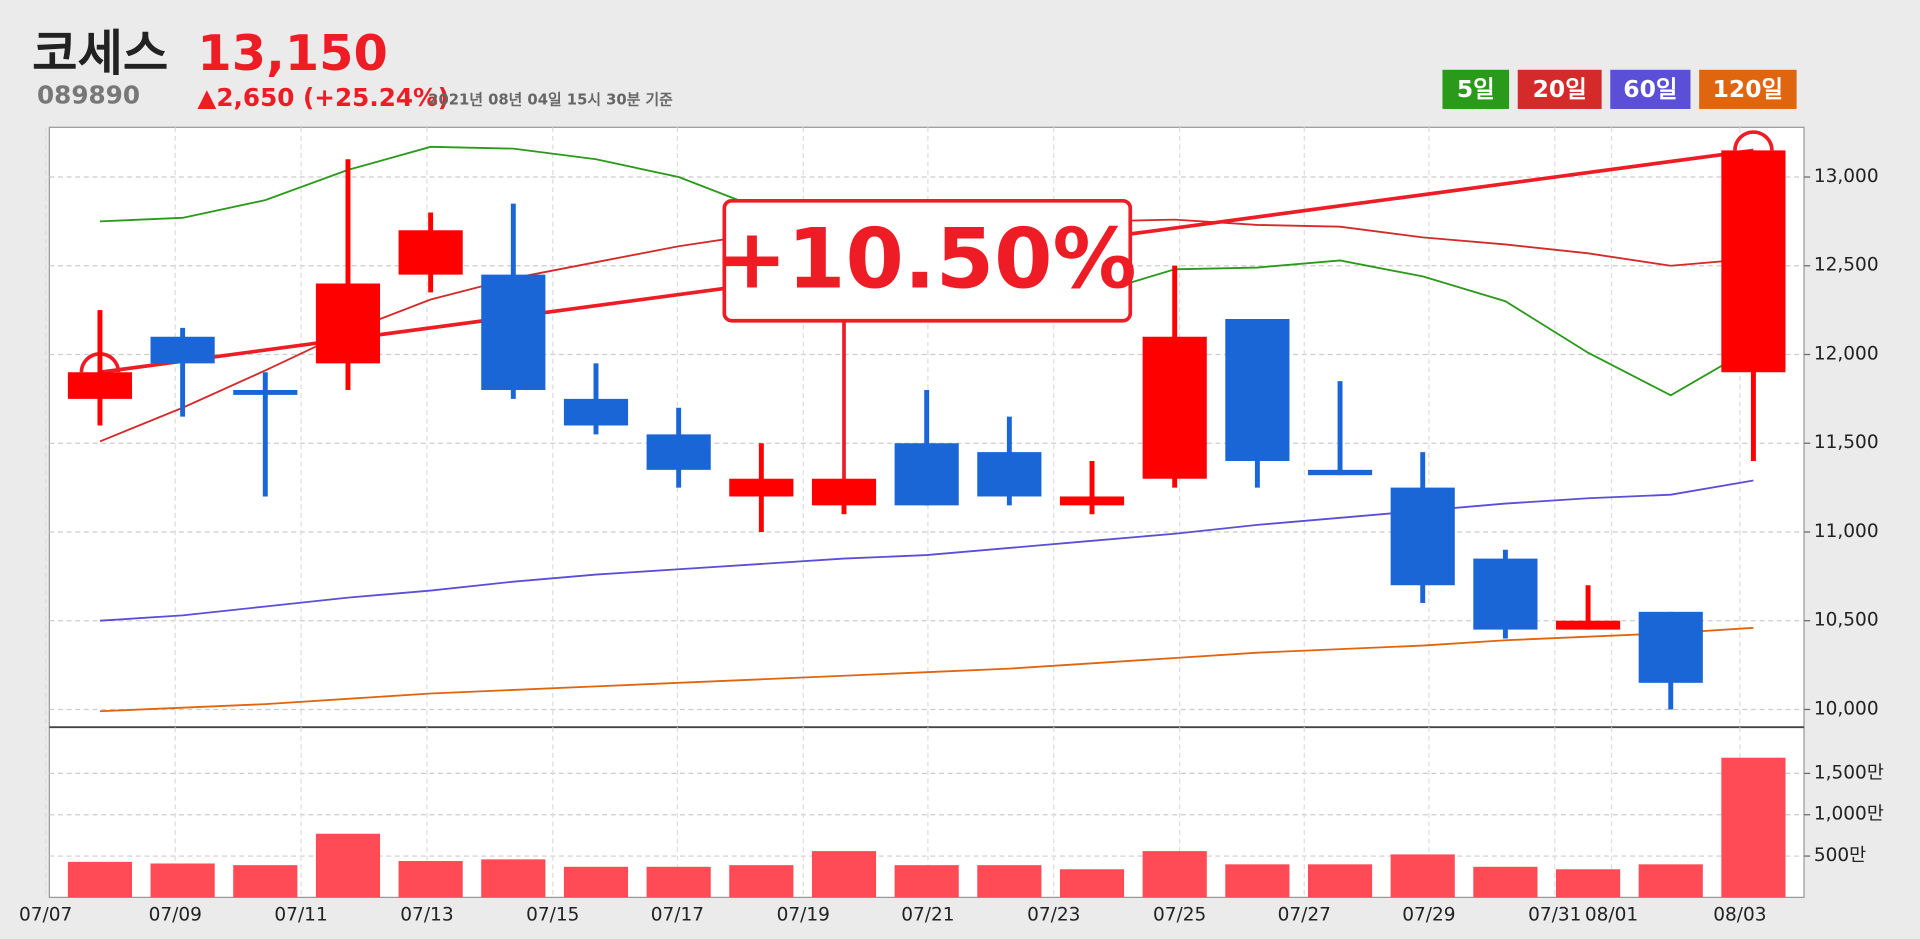 Image resolution: width=1920 pixels, height=939 pixels. What do you see at coordinates (927, 915) in the screenshot?
I see `x-tick-label: 07/21` at bounding box center [927, 915].